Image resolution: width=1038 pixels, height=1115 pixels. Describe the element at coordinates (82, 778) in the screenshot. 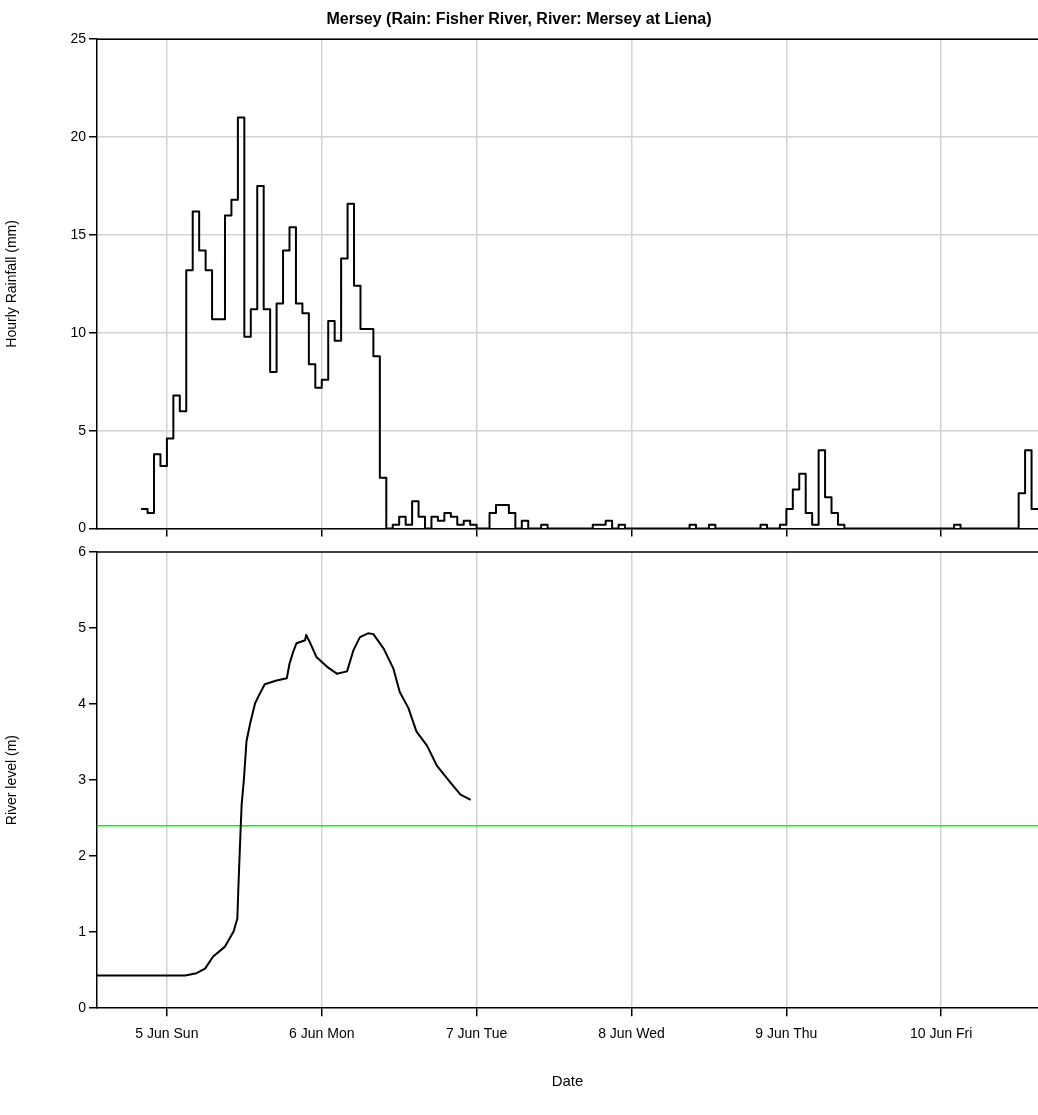

I see `y-tick-label: 3` at that location.